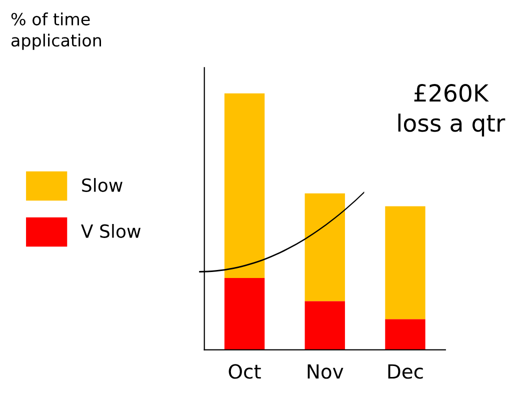 The height and width of the screenshot is (418, 524). Describe the element at coordinates (244, 371) in the screenshot. I see `x-tick-label: Oct` at that location.